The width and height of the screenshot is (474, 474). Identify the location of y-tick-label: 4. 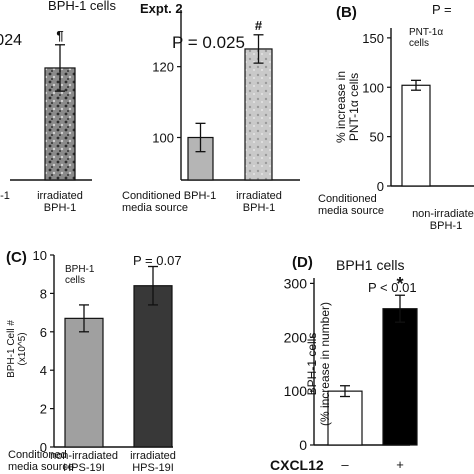
(43, 370).